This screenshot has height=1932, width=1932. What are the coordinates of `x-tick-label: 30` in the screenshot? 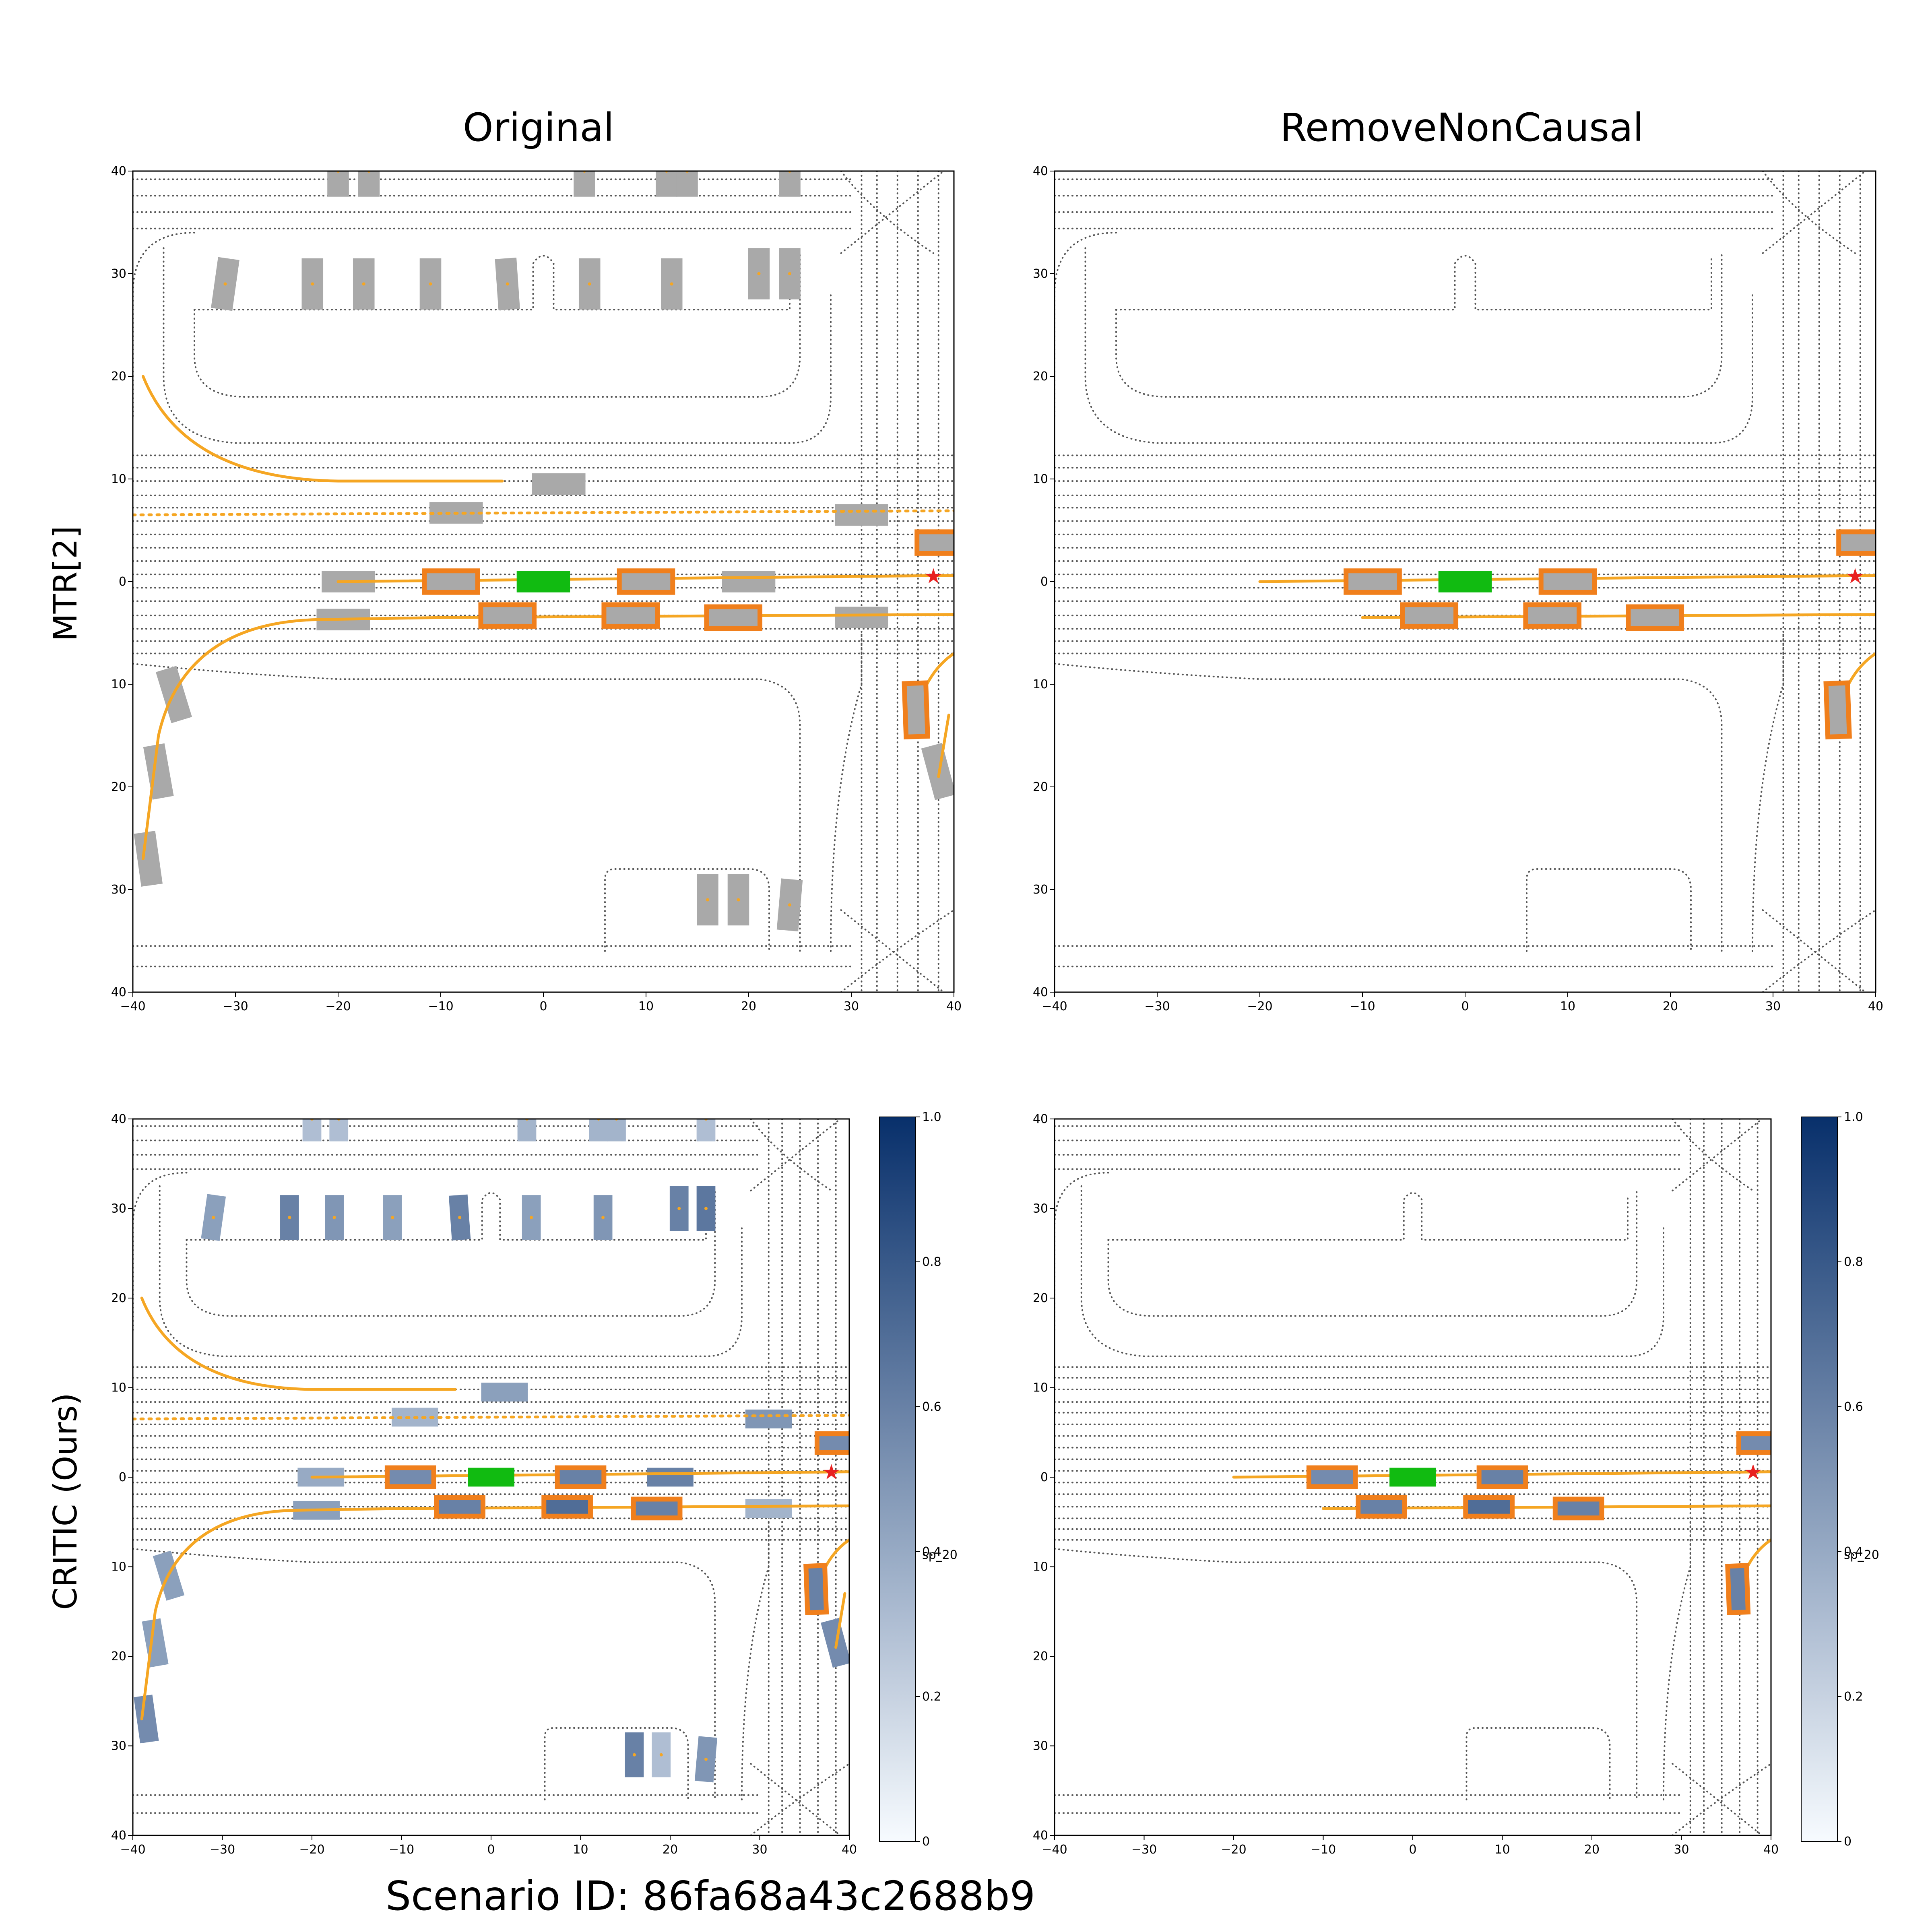 It's located at (1773, 1006).